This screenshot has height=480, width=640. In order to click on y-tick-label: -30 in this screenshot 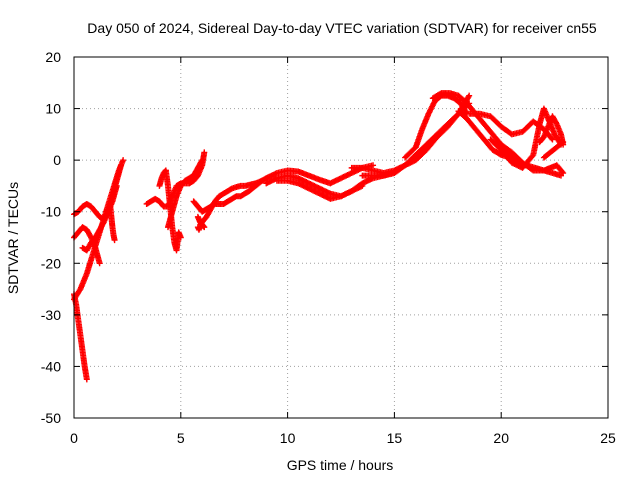, I will do `click(51, 315)`.